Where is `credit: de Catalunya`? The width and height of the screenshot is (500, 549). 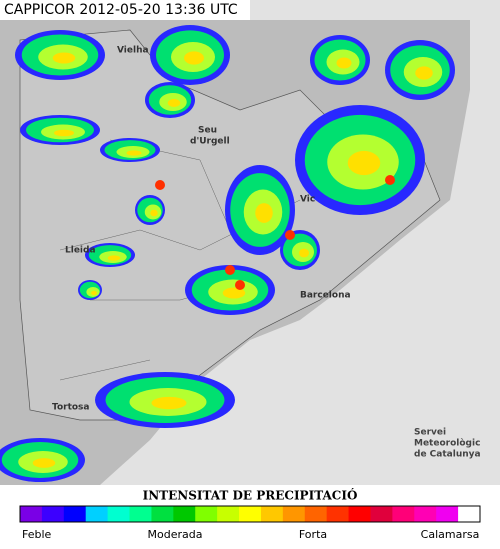
credit: de Catalunya is located at coordinates (447, 455).